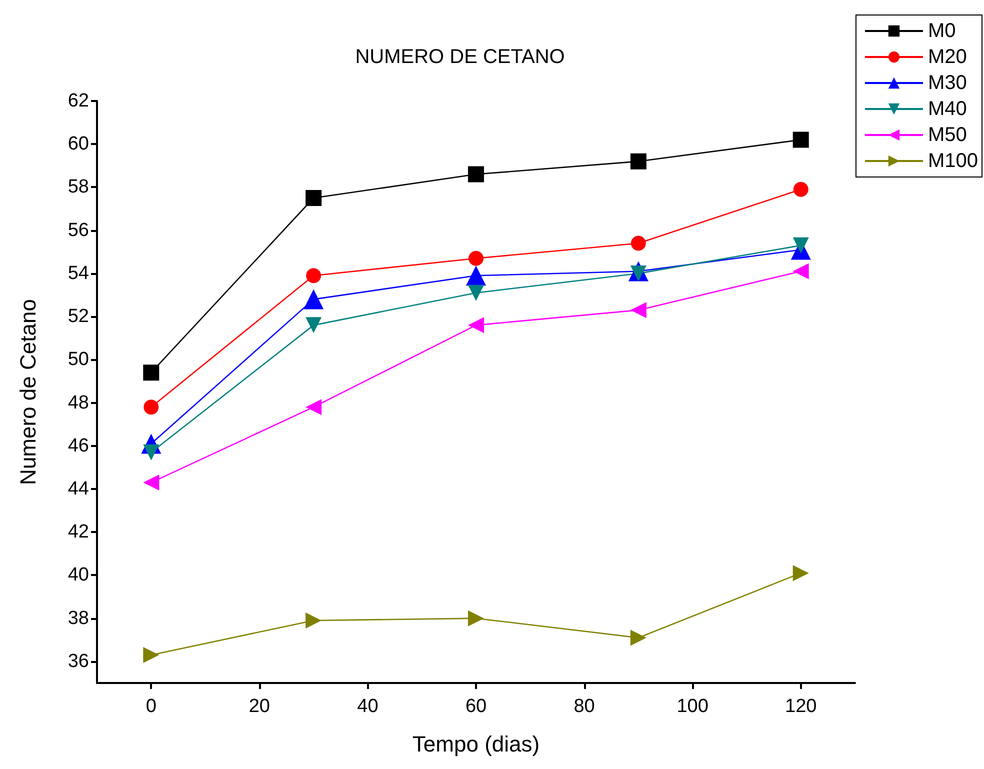  Describe the element at coordinates (78, 575) in the screenshot. I see `y-tick-label: 40` at that location.